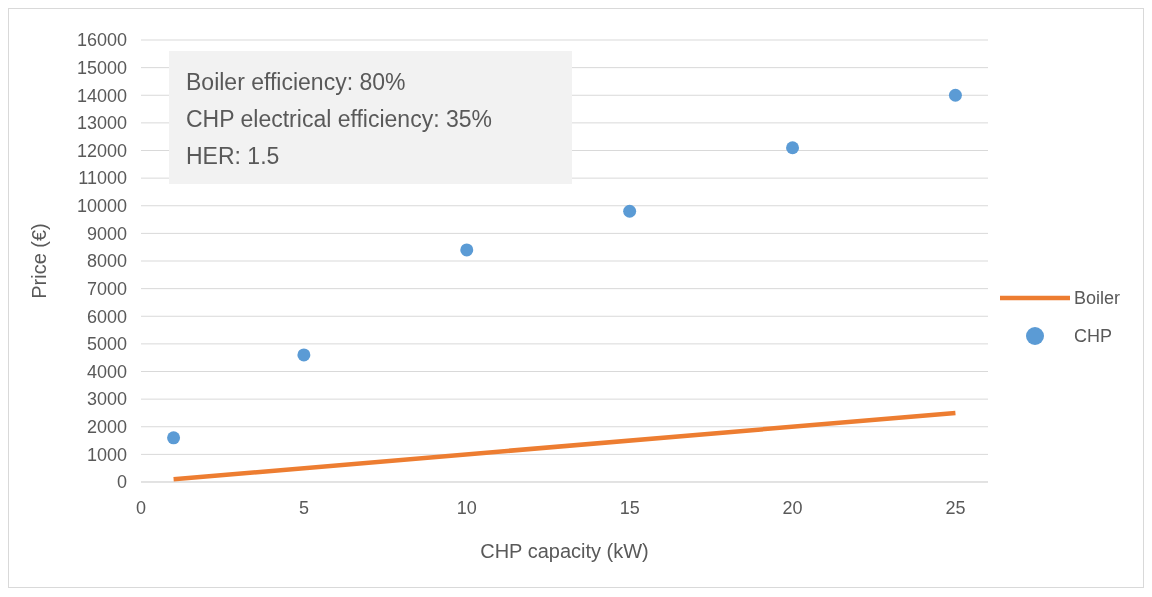 This screenshot has height=597, width=1152. I want to click on y-tick-label: 3000, so click(106, 399).